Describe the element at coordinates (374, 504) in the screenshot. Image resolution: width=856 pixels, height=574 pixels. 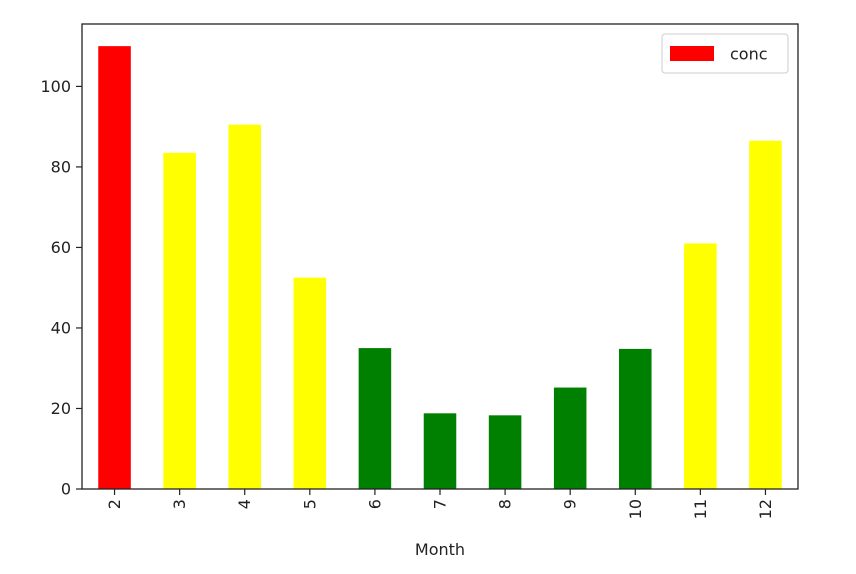
I see `x-tick-label-6: 6` at that location.